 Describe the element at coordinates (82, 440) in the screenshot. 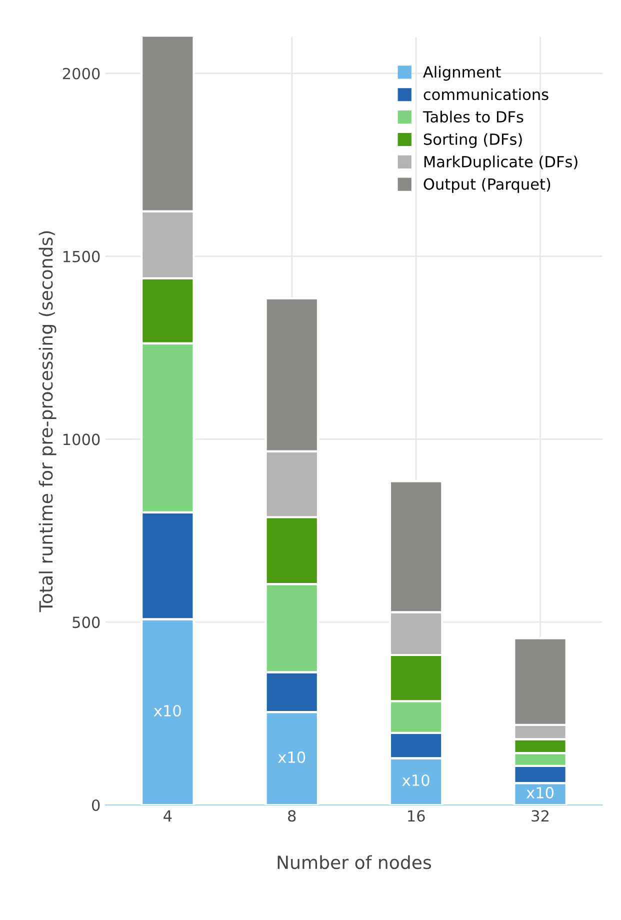

I see `y-tick-label: 1000` at that location.